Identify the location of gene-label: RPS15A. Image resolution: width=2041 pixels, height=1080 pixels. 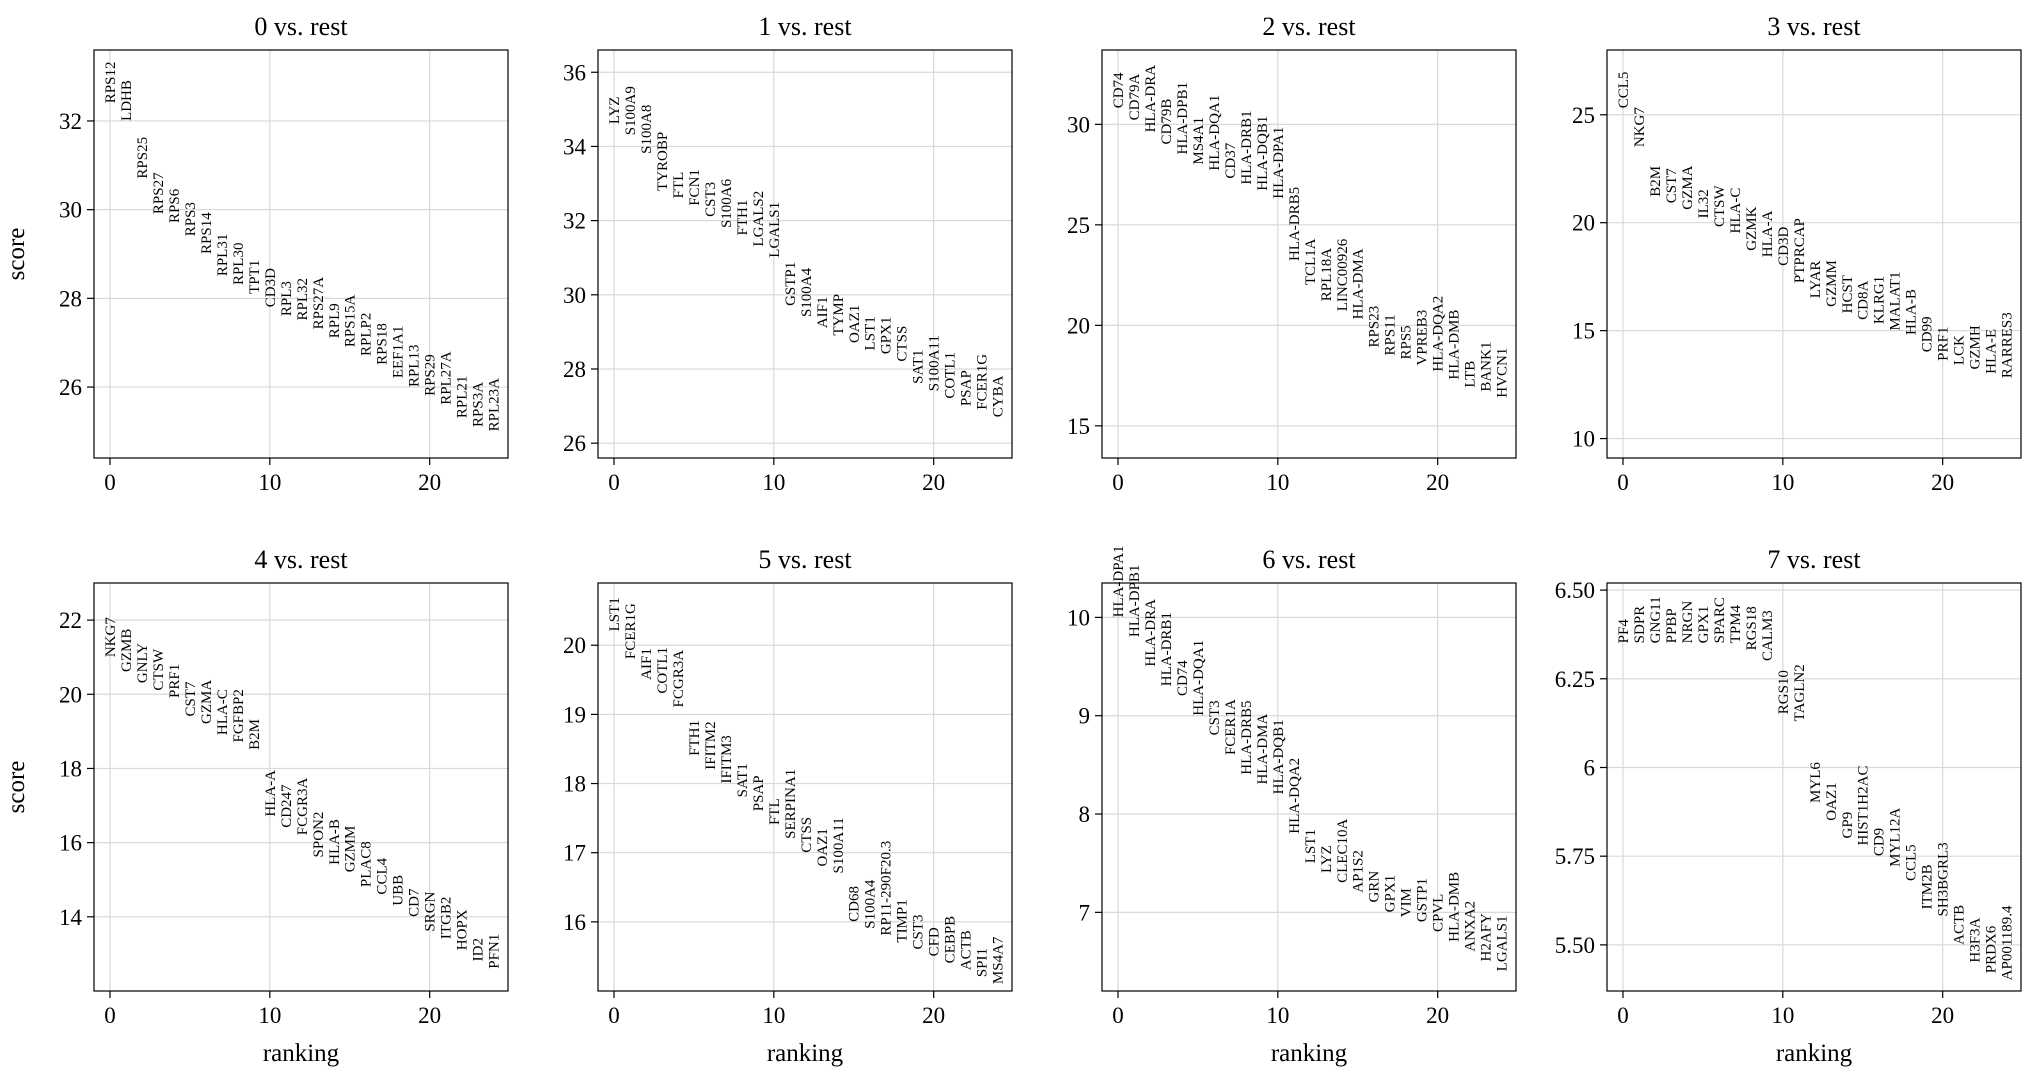
(351, 320).